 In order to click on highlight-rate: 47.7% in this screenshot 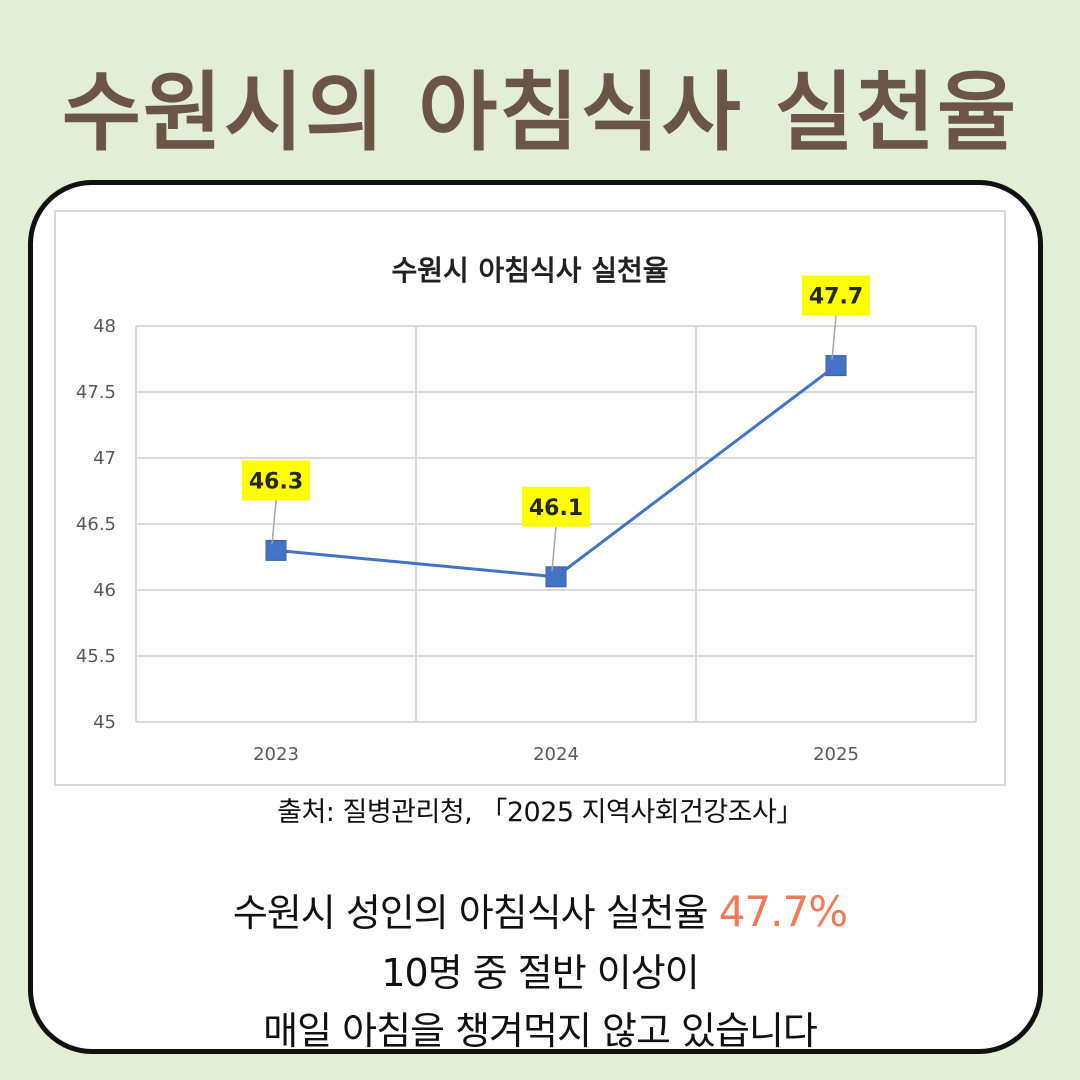, I will do `click(783, 911)`.